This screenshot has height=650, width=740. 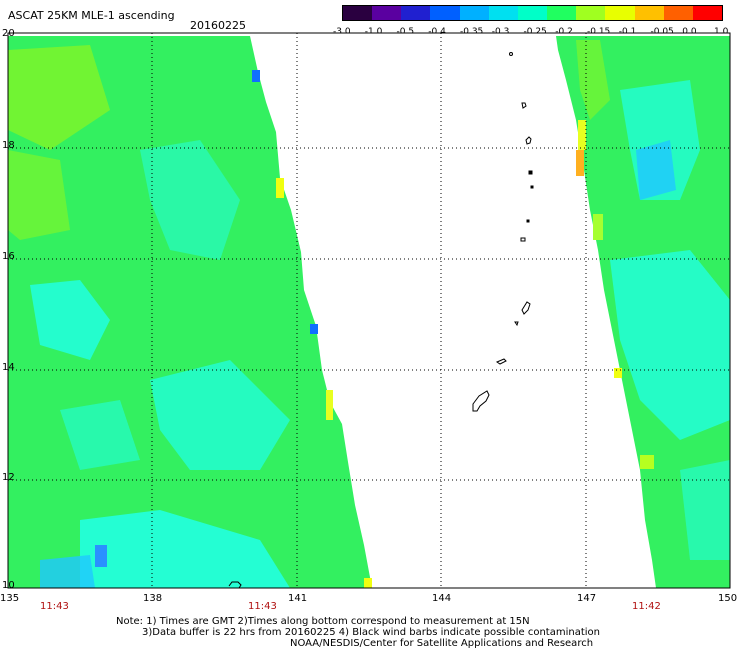 What do you see at coordinates (8, 145) in the screenshot?
I see `lat-label: 18` at bounding box center [8, 145].